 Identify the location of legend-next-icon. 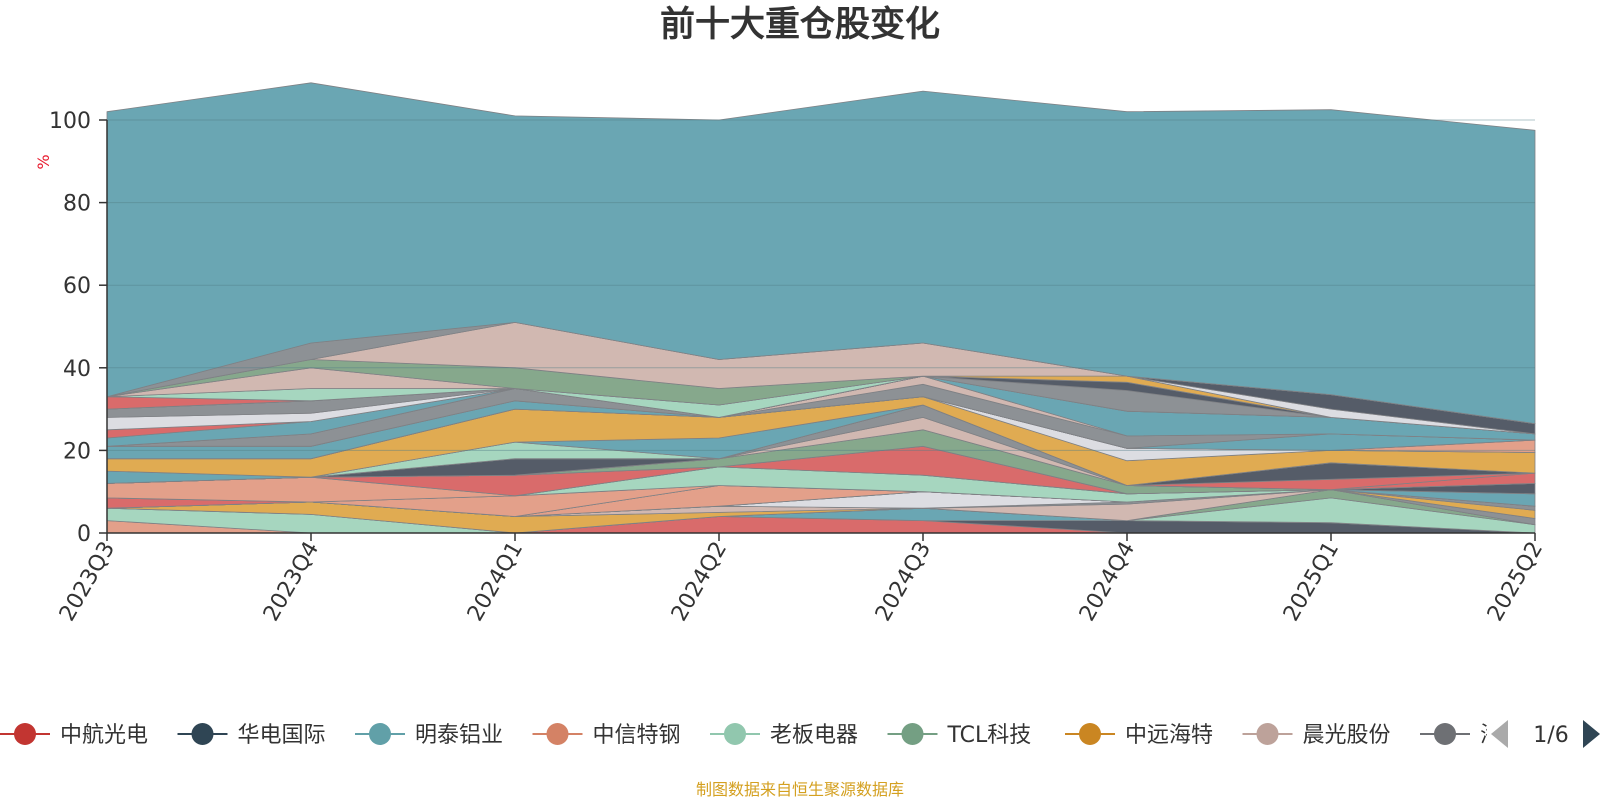
(1591, 734).